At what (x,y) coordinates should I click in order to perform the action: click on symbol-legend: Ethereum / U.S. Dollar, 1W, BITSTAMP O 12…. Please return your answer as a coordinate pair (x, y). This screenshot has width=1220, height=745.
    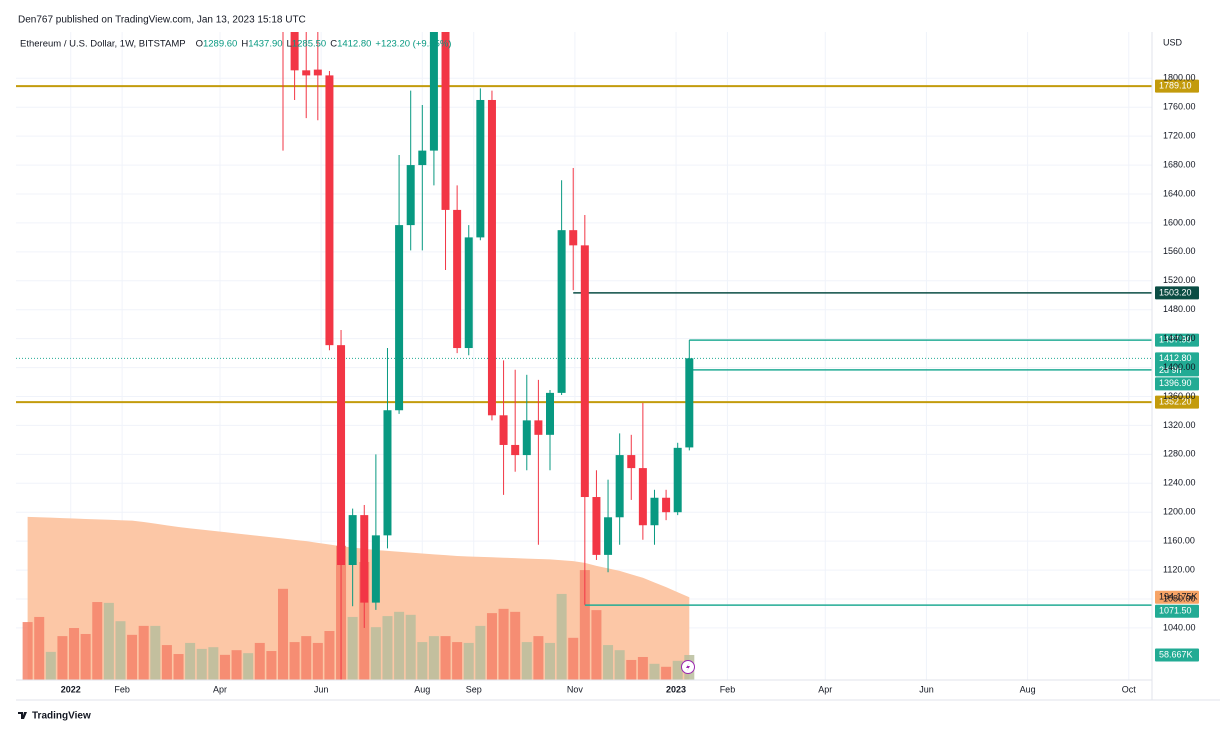
    Looking at the image, I should click on (235, 44).